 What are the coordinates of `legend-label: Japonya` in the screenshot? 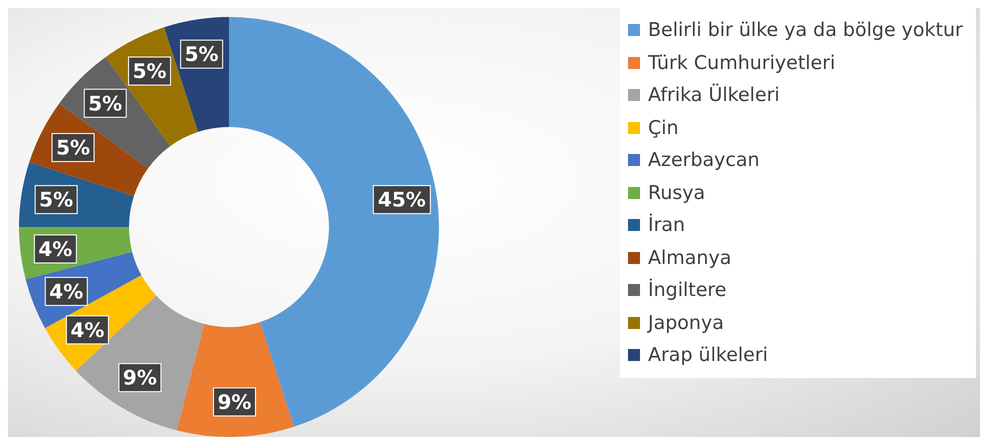 It's located at (686, 323).